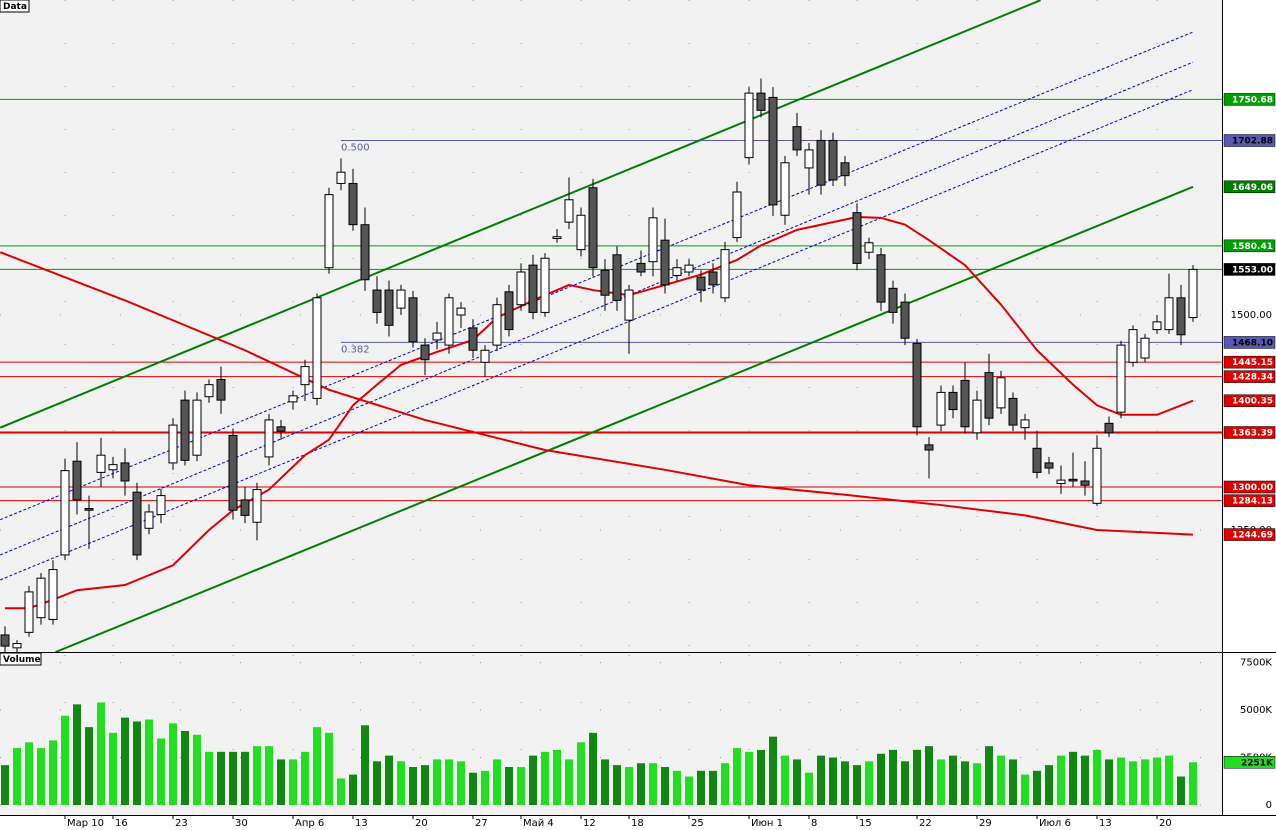  What do you see at coordinates (241, 823) in the screenshot?
I see `x-tick-label: 30` at bounding box center [241, 823].